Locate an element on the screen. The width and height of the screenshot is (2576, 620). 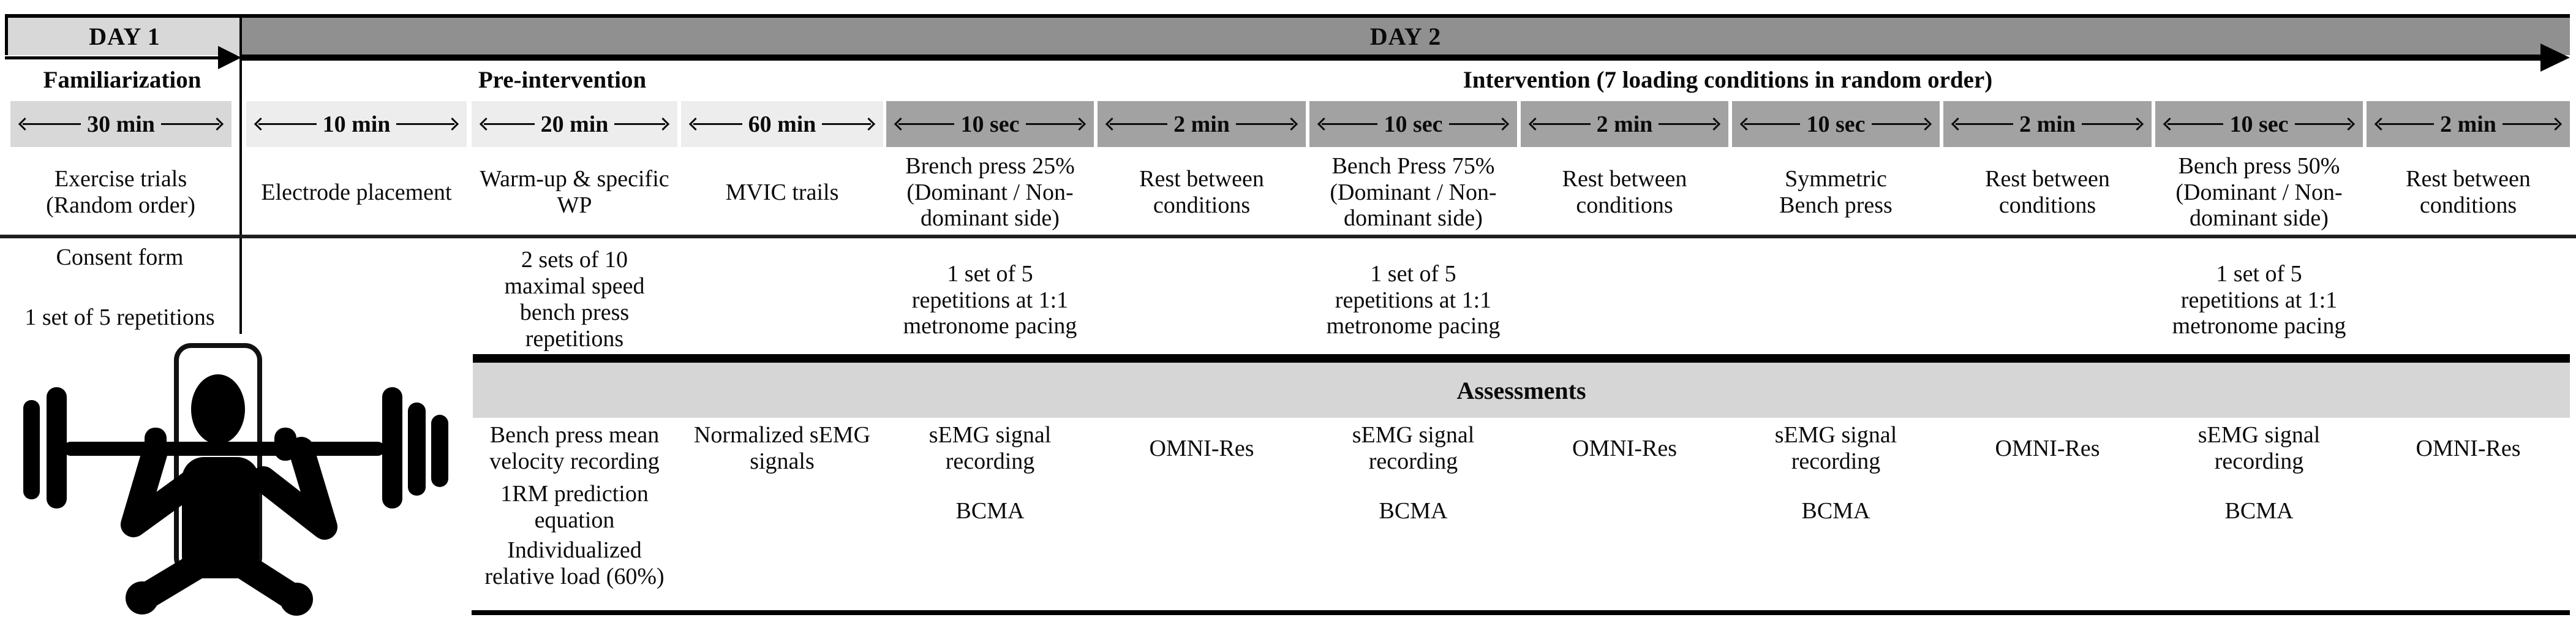
detail-consent-form: Consent form is located at coordinates (120, 257).